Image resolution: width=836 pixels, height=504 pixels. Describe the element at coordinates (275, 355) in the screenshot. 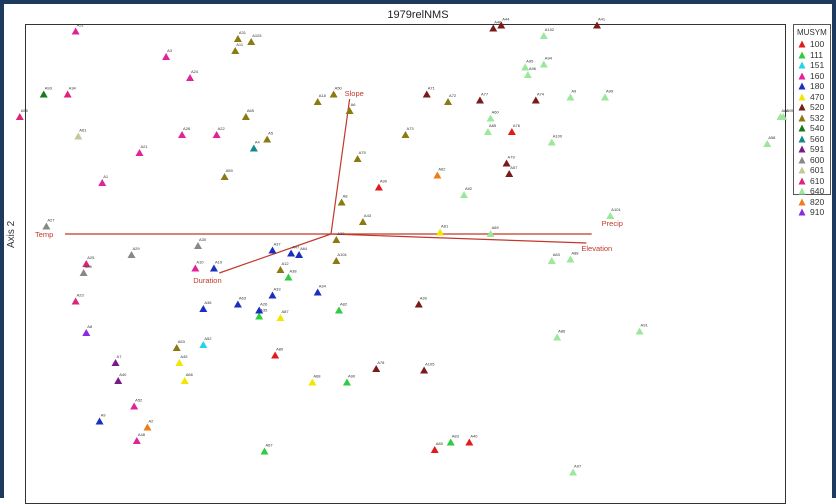

I see `data-point-a80` at that location.